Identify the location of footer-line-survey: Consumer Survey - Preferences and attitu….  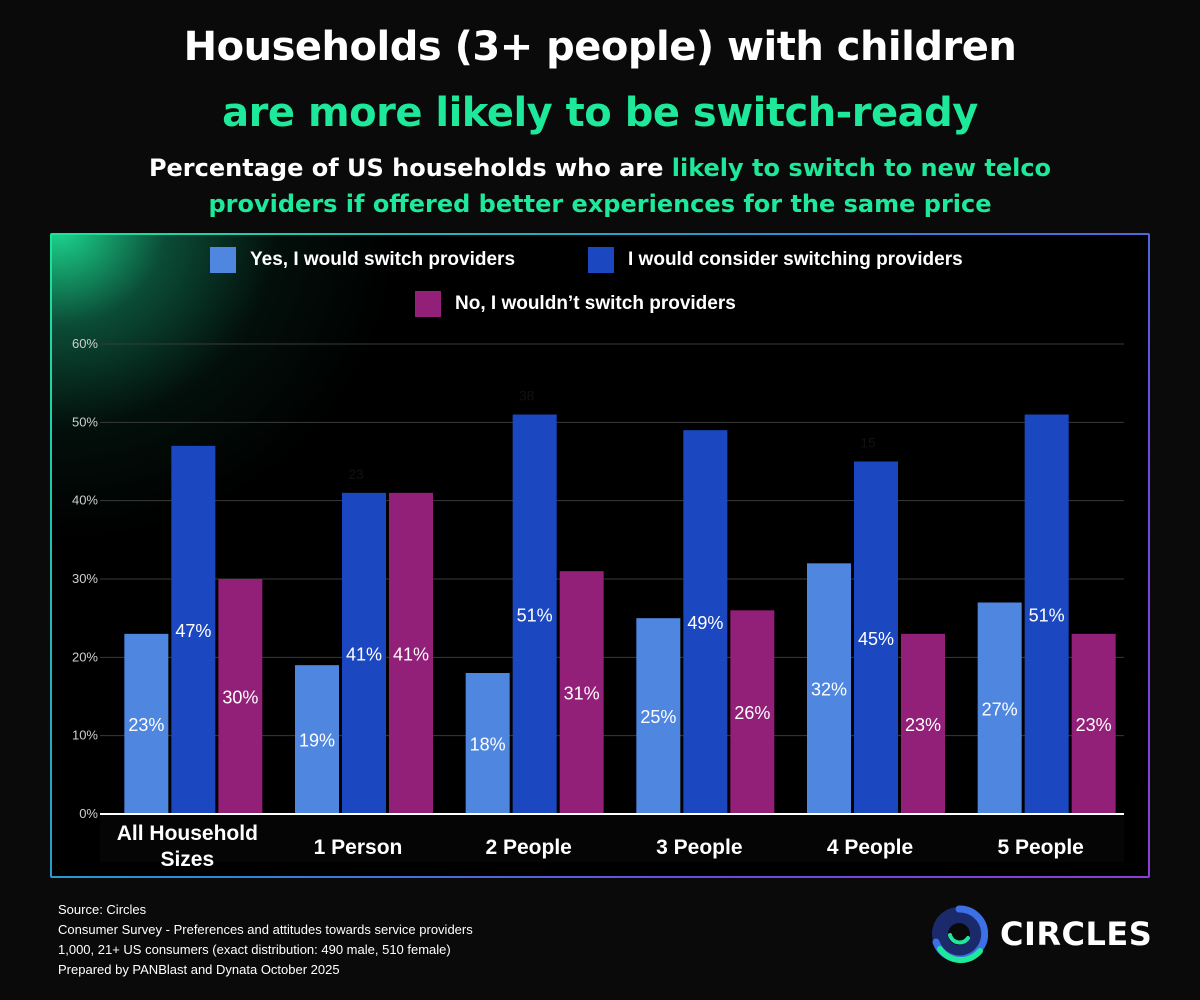
(265, 929).